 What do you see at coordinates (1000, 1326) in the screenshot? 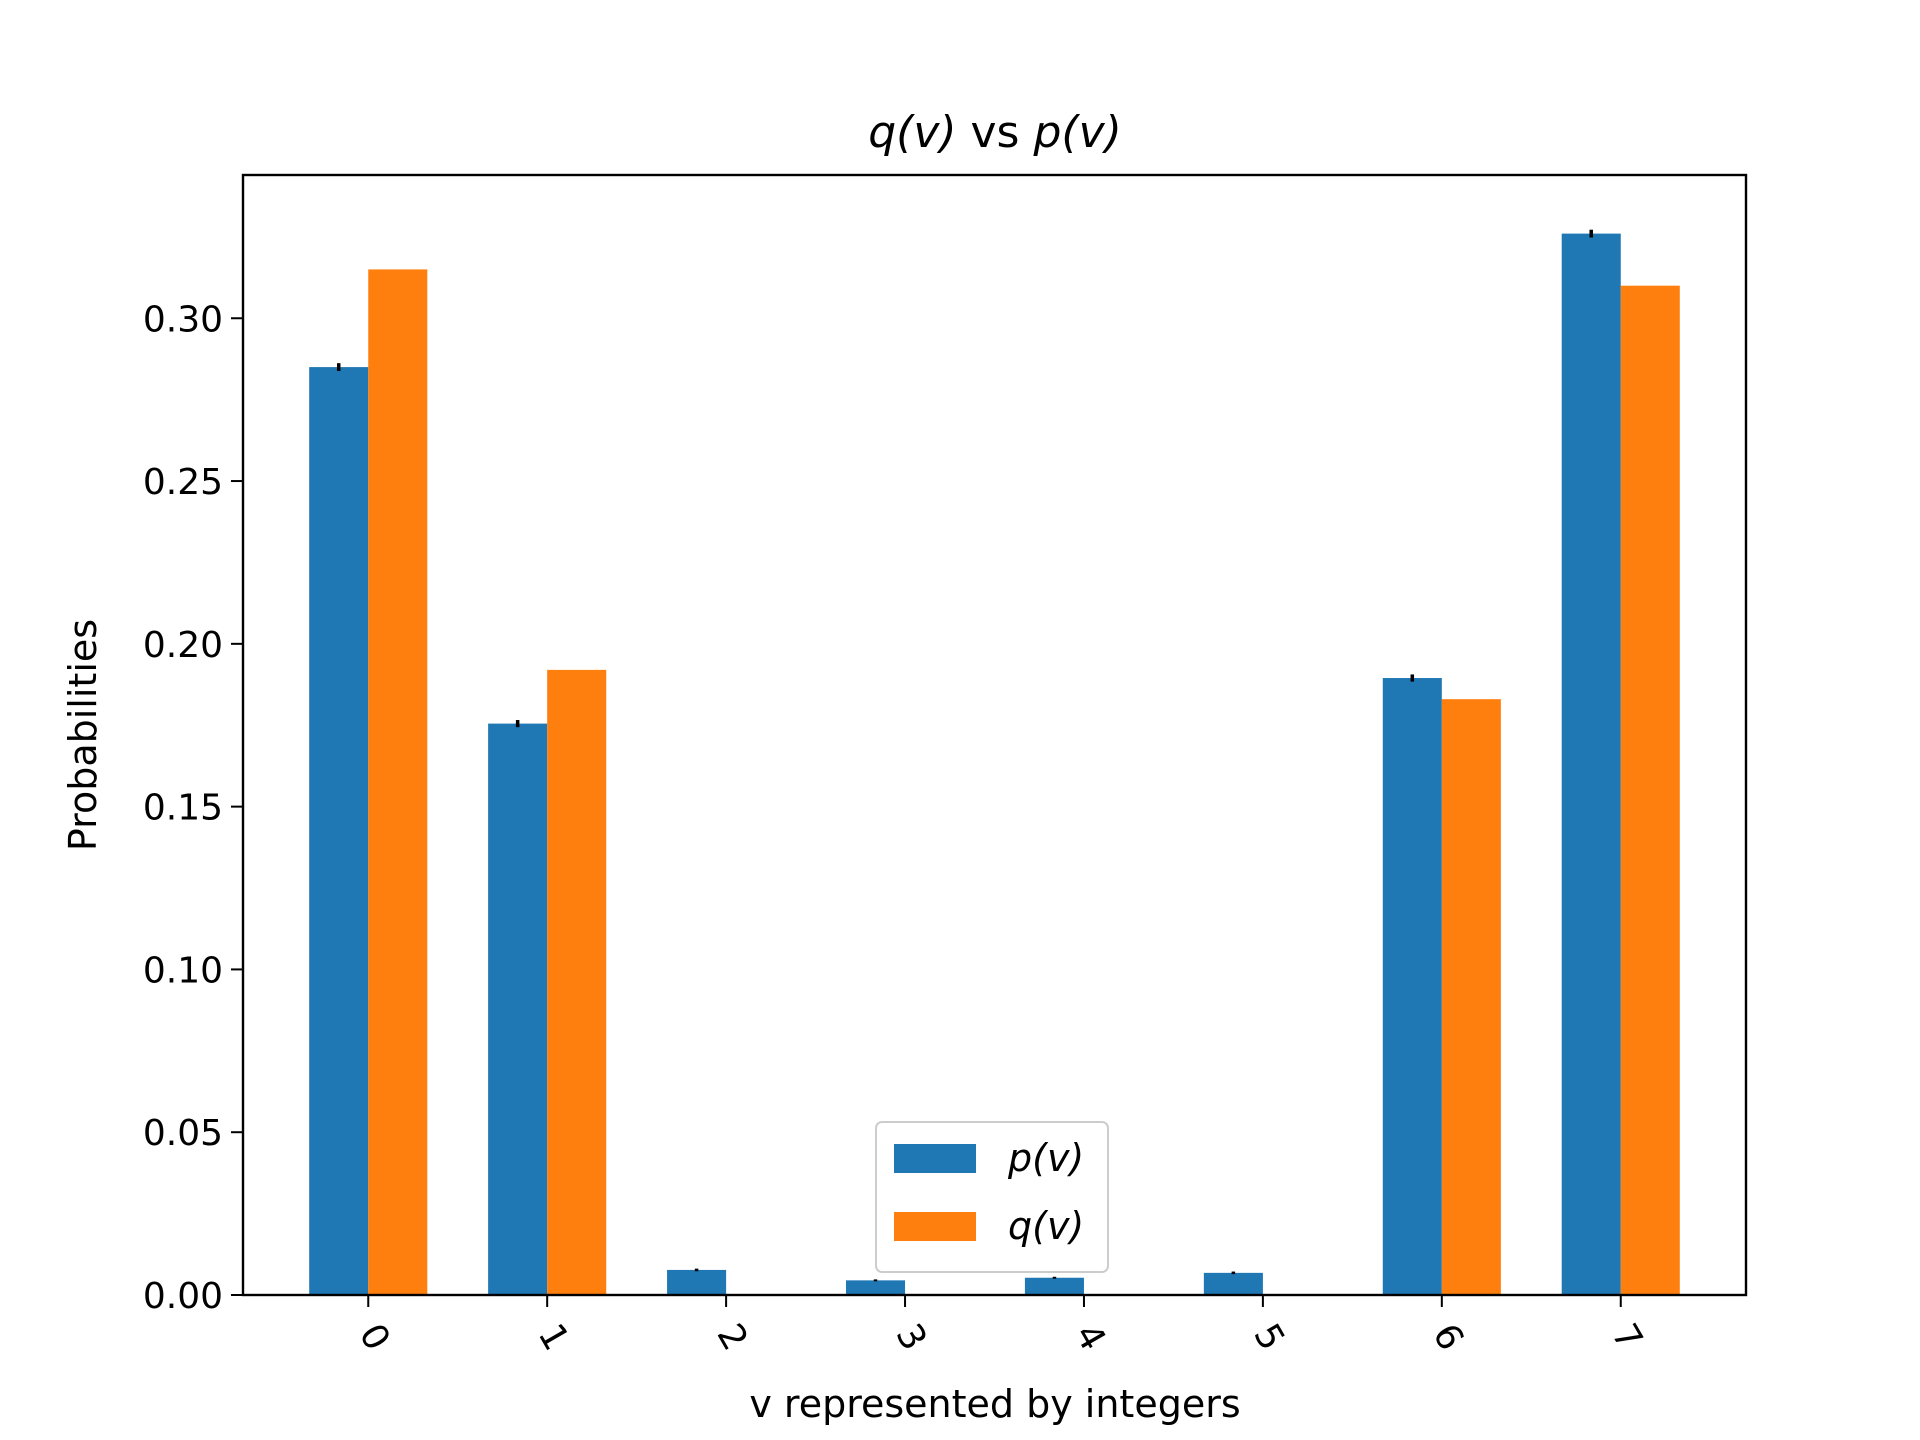
I see `x-axis: 0 1 2 3 4 5 6 7` at bounding box center [1000, 1326].